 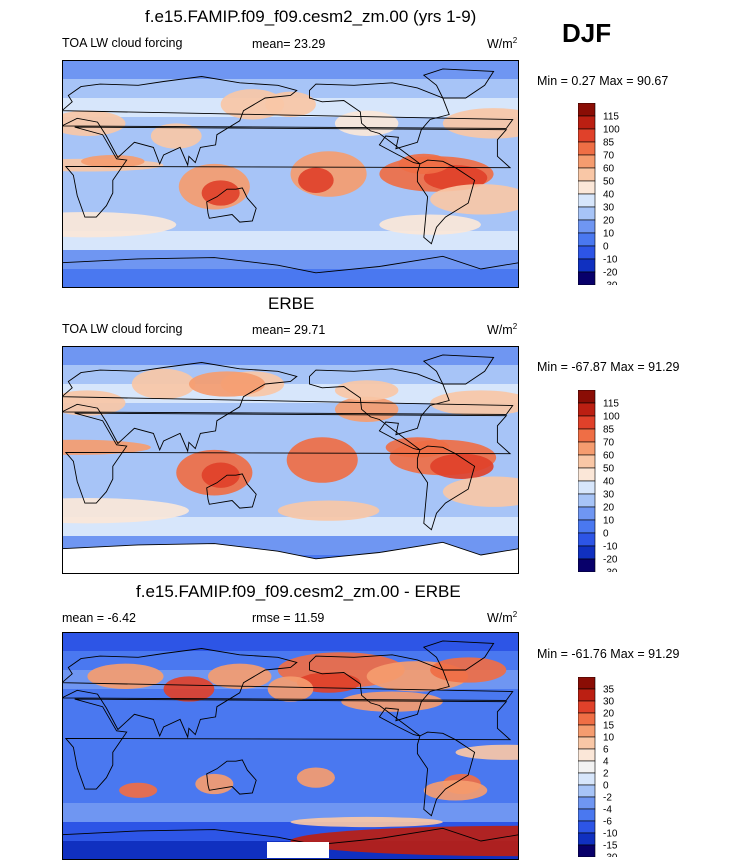 What do you see at coordinates (122, 329) in the screenshot?
I see `panel-2-variable-label: TOA LW cloud forcing` at bounding box center [122, 329].